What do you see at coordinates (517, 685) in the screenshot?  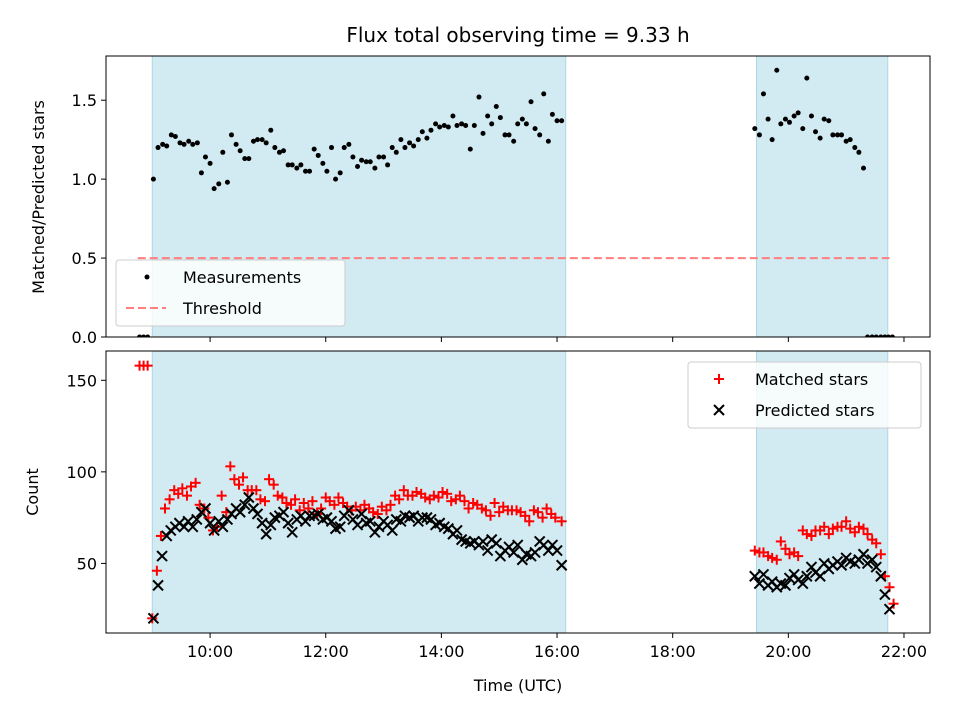 I see `x-axis-label: Time (UTC)` at bounding box center [517, 685].